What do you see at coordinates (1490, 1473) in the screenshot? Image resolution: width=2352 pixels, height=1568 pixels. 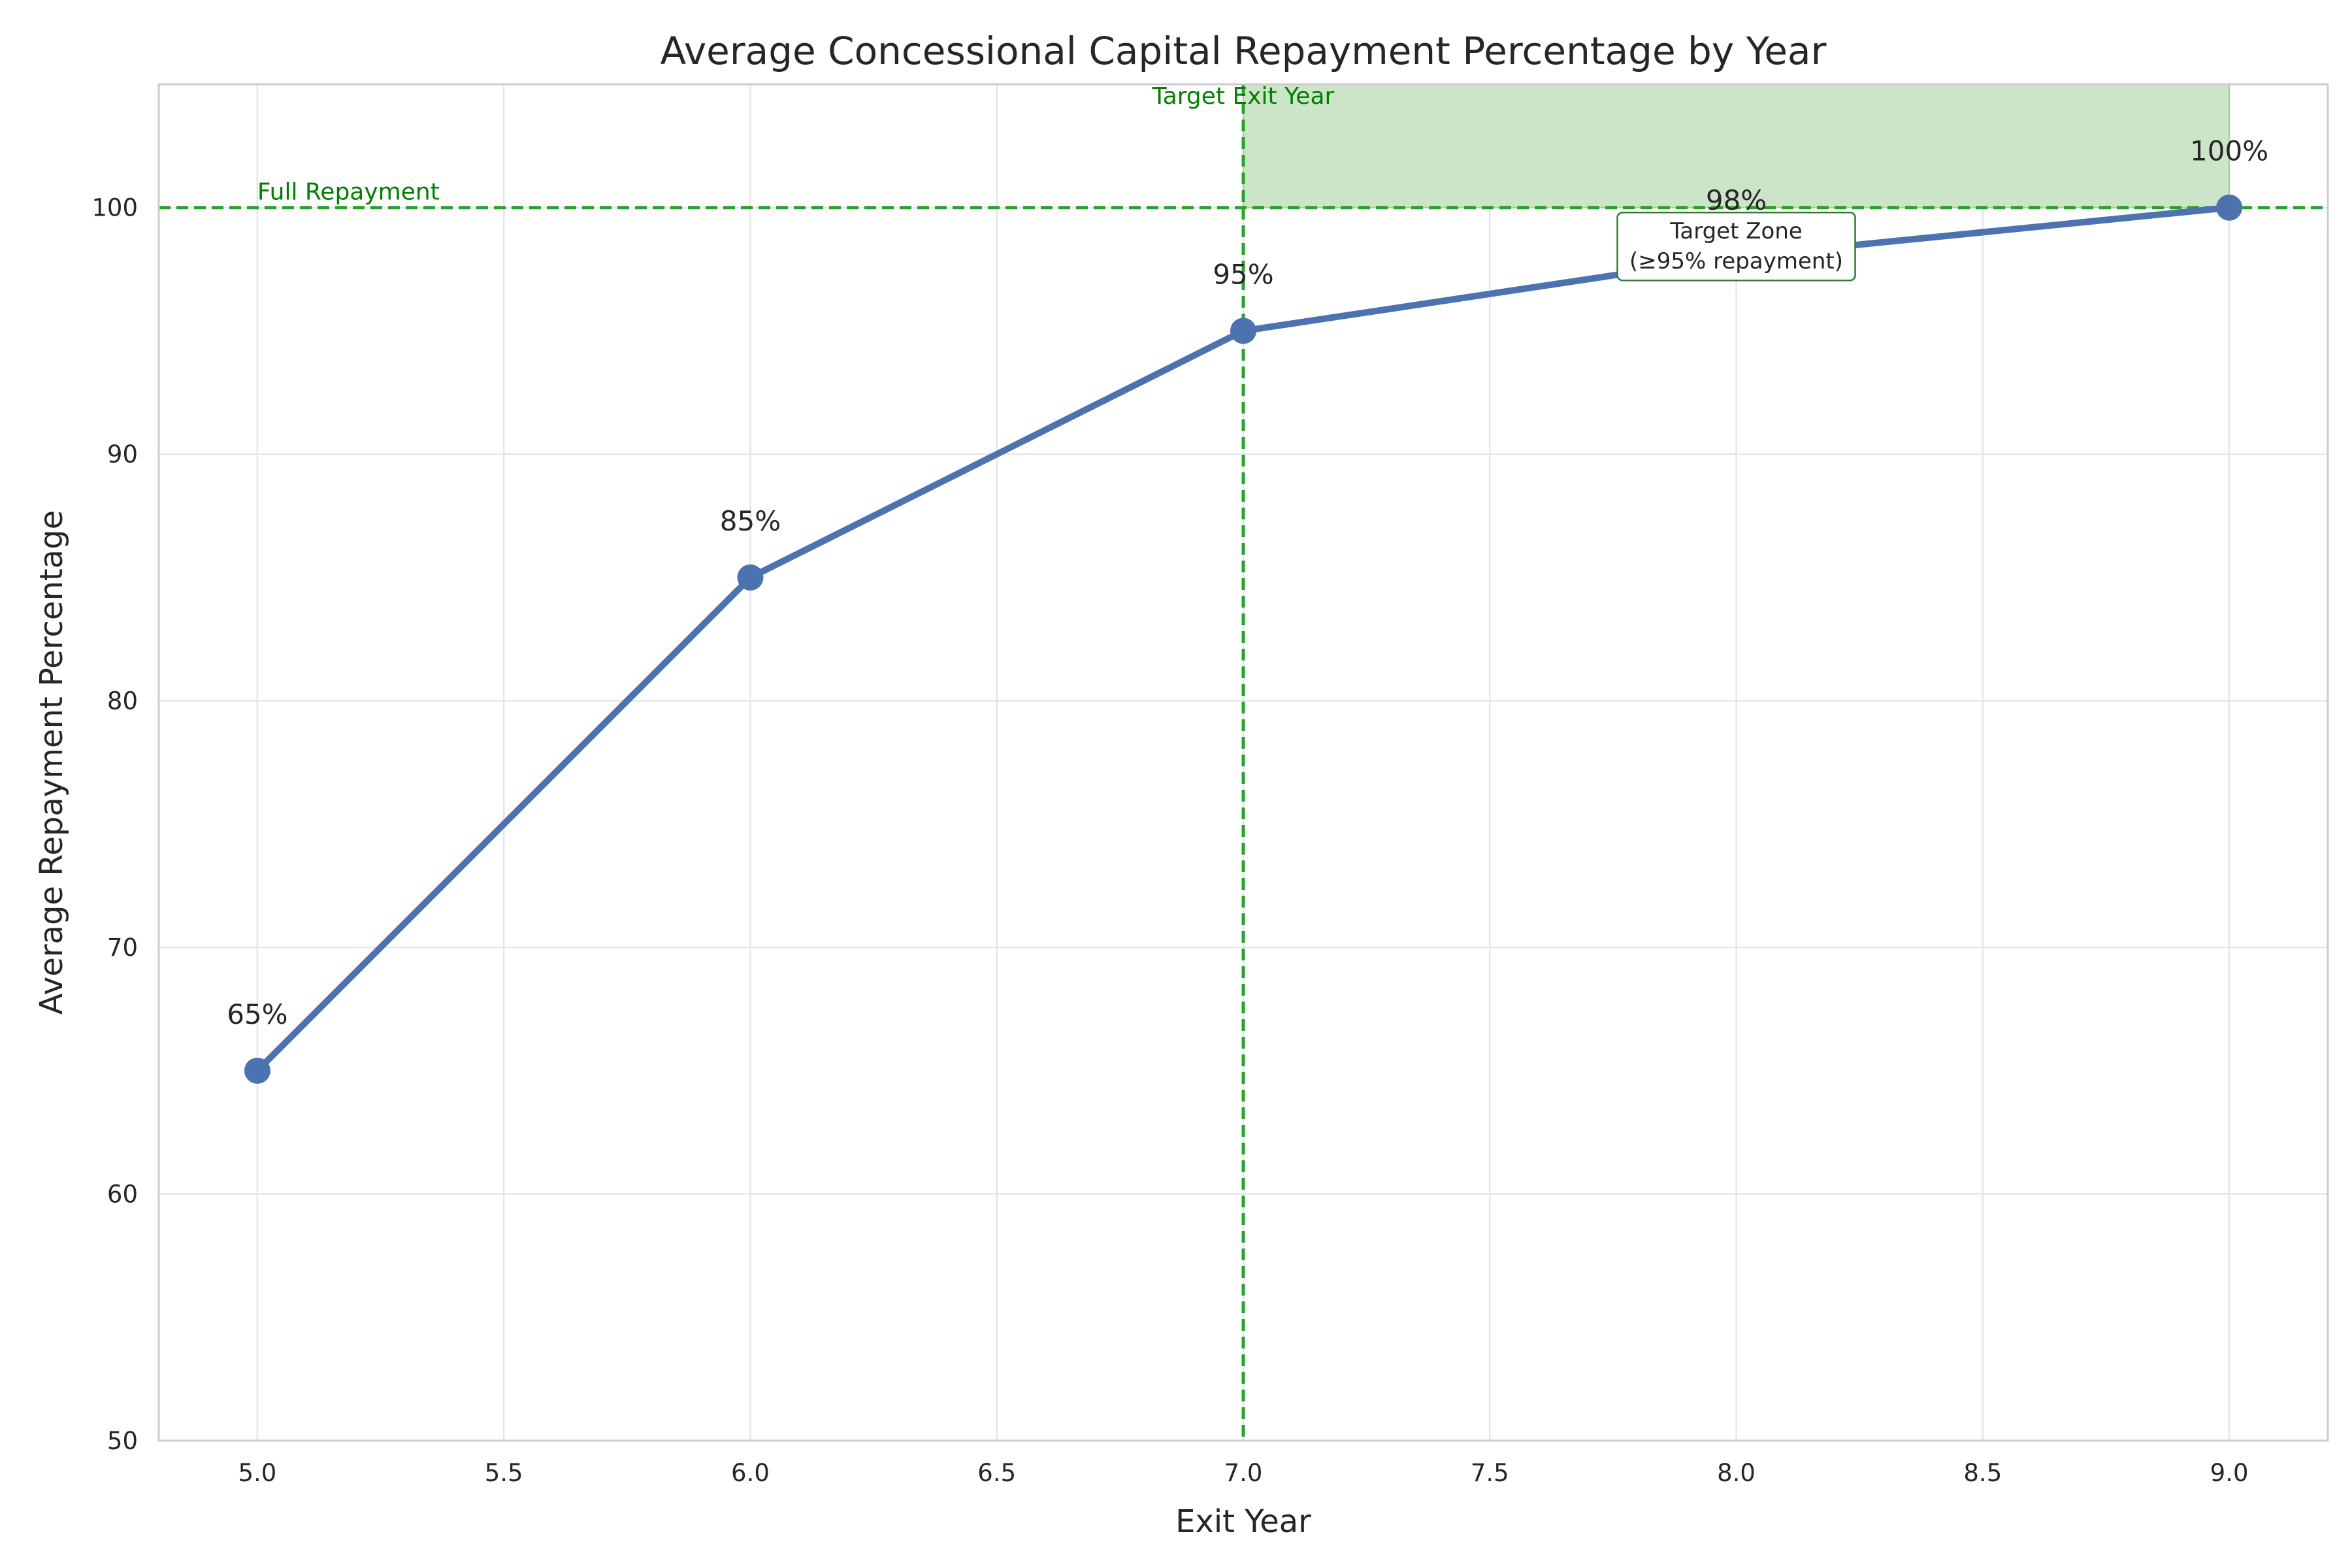 I see `x-tick-label: 7.5` at bounding box center [1490, 1473].